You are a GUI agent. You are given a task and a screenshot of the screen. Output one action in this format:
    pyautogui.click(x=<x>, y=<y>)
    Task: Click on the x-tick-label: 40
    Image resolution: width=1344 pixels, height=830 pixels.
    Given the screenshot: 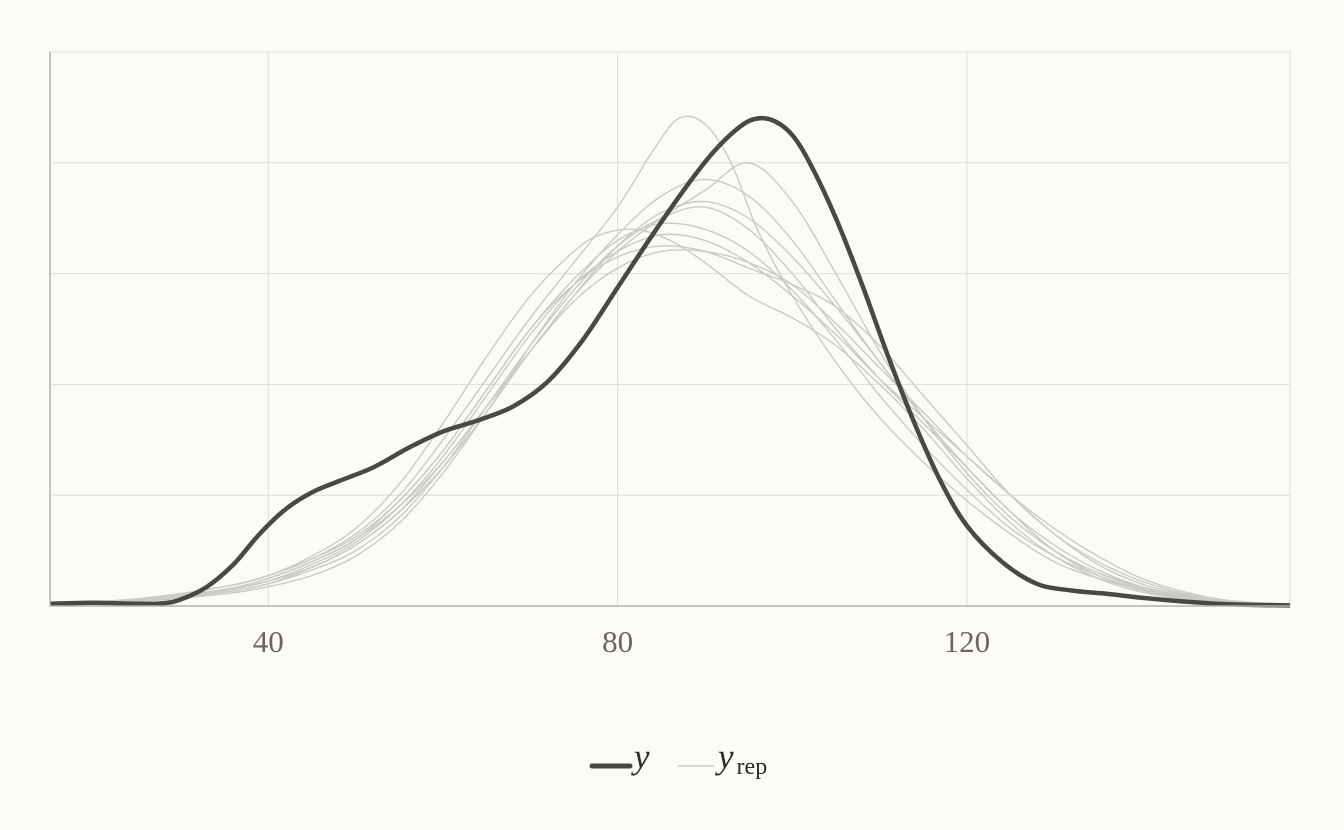 What is the action you would take?
    pyautogui.click(x=268, y=641)
    